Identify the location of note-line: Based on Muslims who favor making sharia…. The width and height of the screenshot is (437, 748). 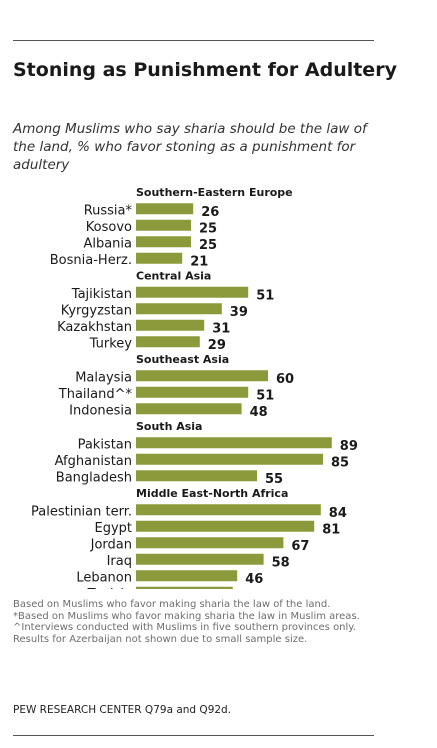
(172, 604).